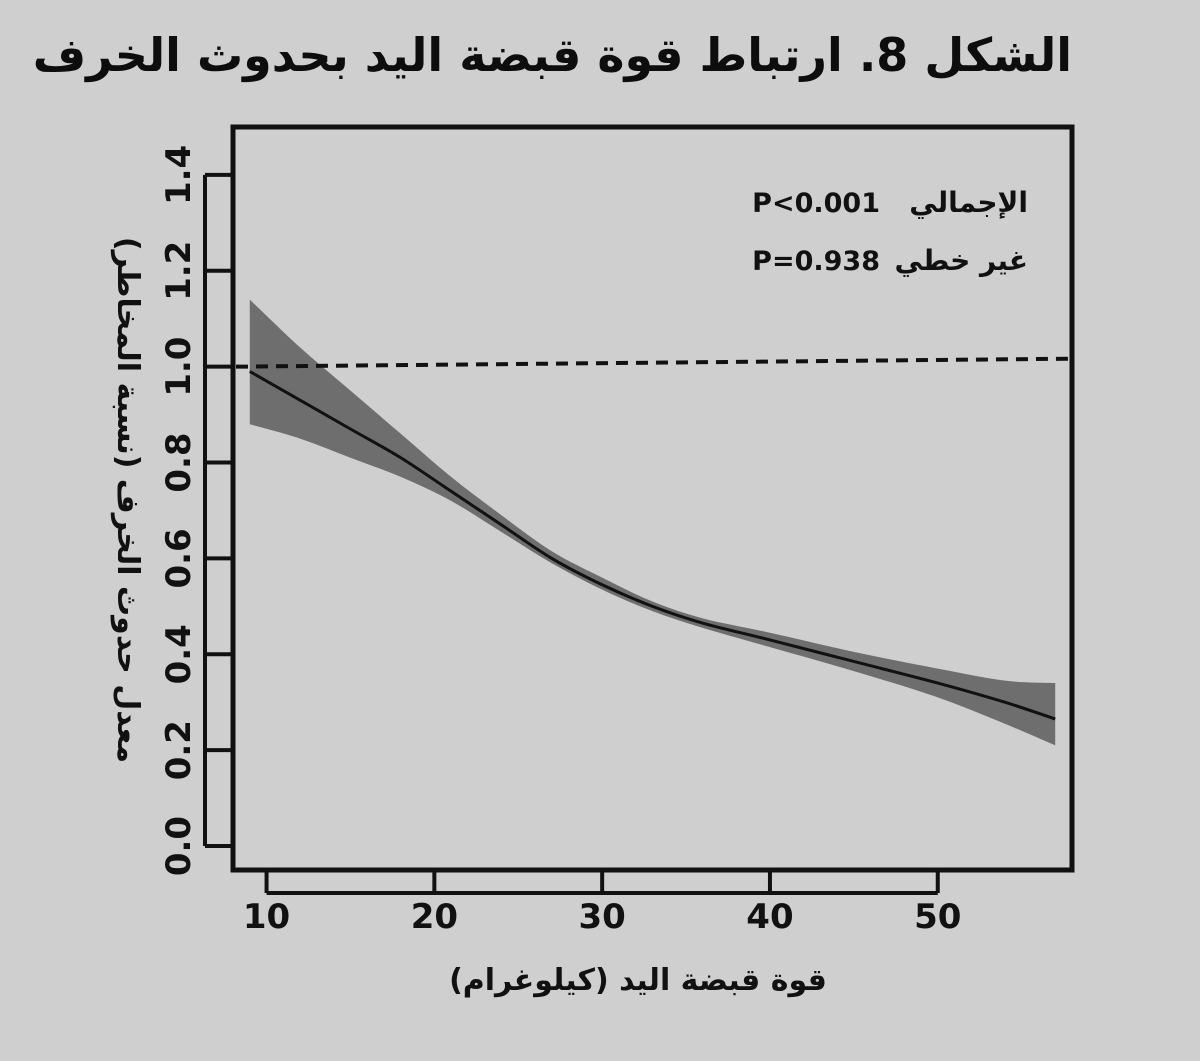 This screenshot has height=1061, width=1200. Describe the element at coordinates (769, 917) in the screenshot. I see `x-tick-label: 40` at that location.